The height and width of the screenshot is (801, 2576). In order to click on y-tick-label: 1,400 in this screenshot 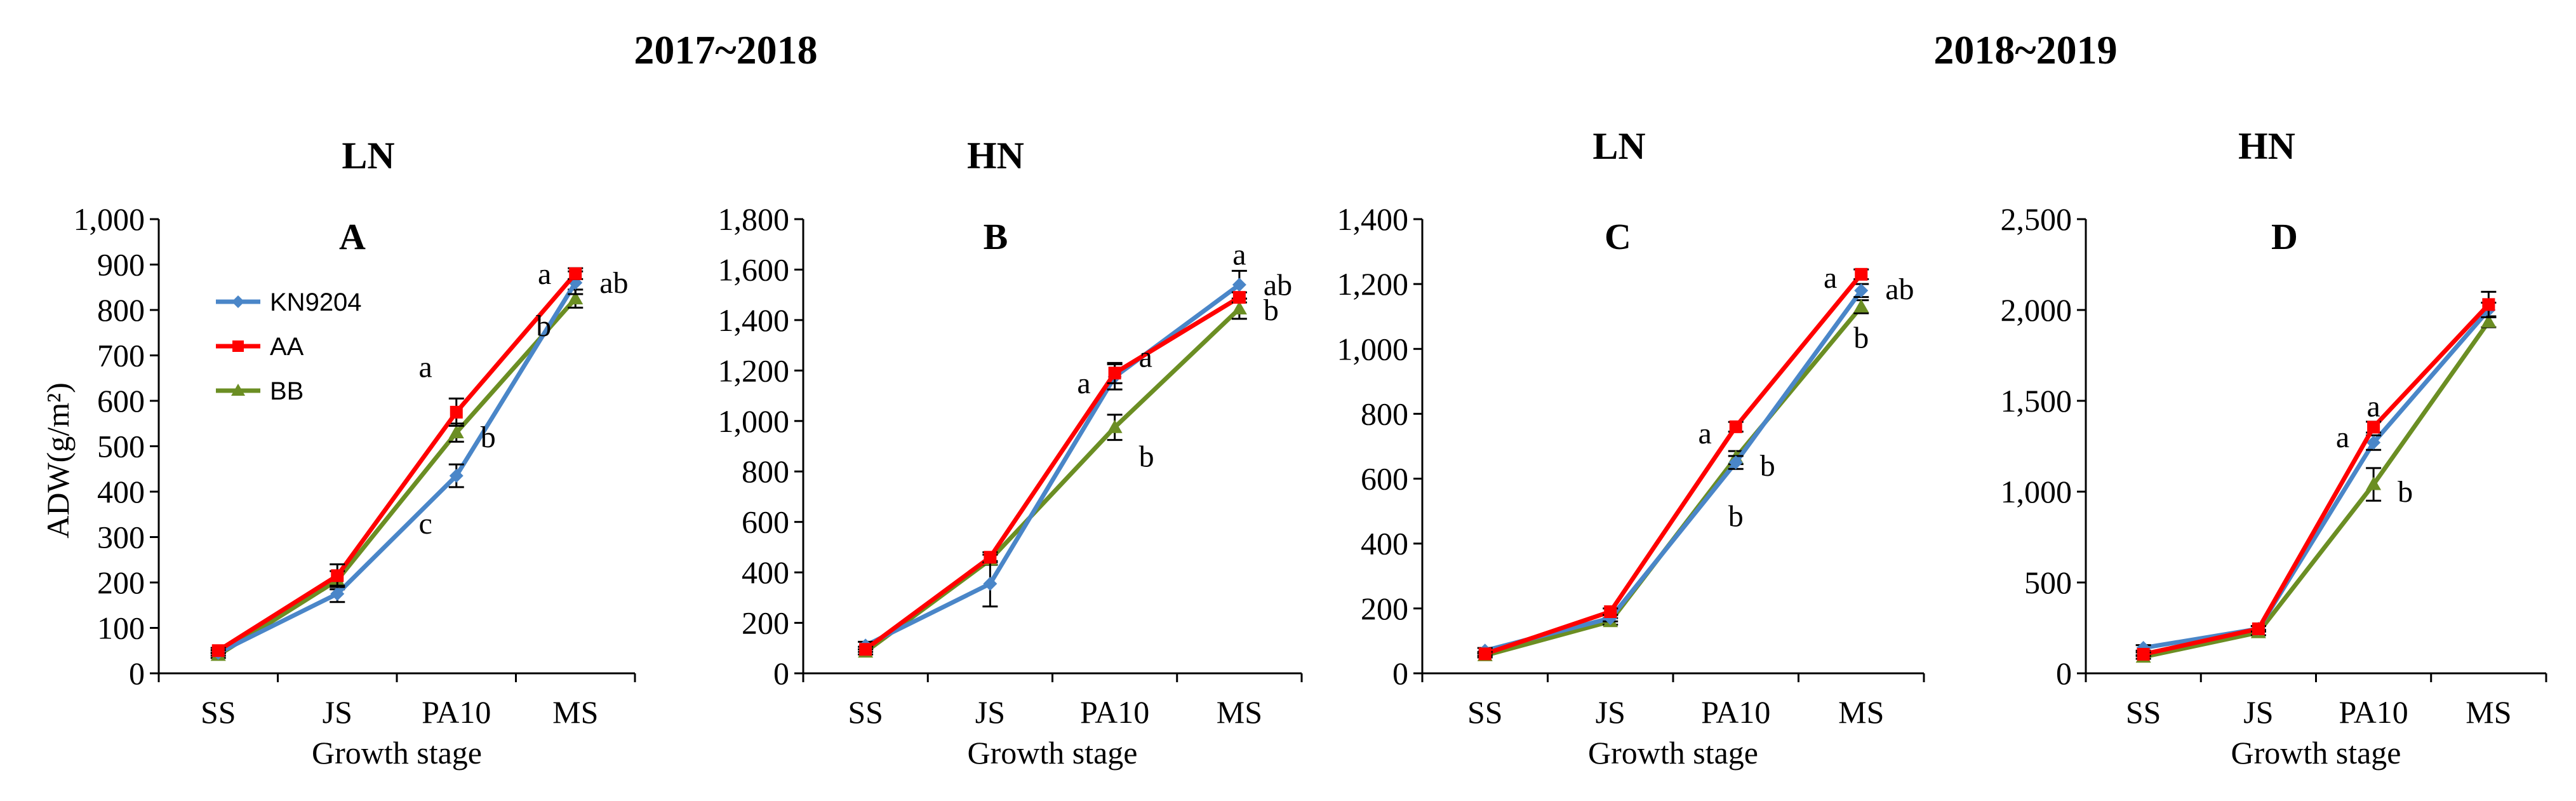, I will do `click(754, 320)`.